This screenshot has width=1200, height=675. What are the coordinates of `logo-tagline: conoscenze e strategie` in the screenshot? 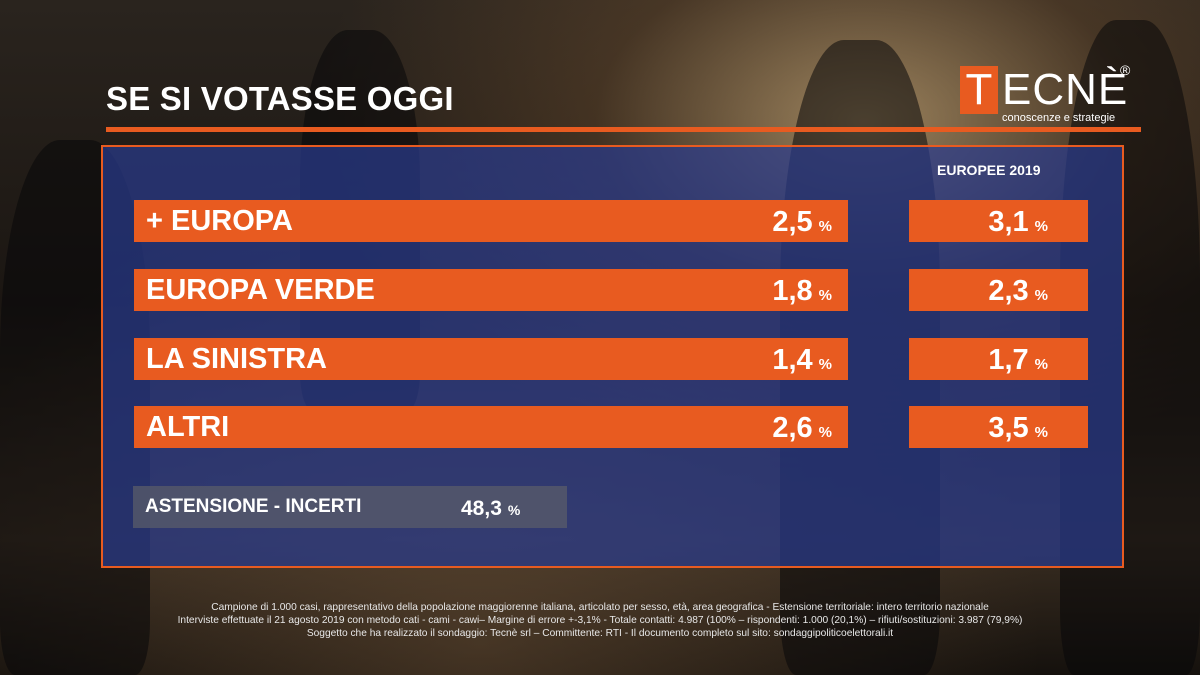 It's located at (1059, 118).